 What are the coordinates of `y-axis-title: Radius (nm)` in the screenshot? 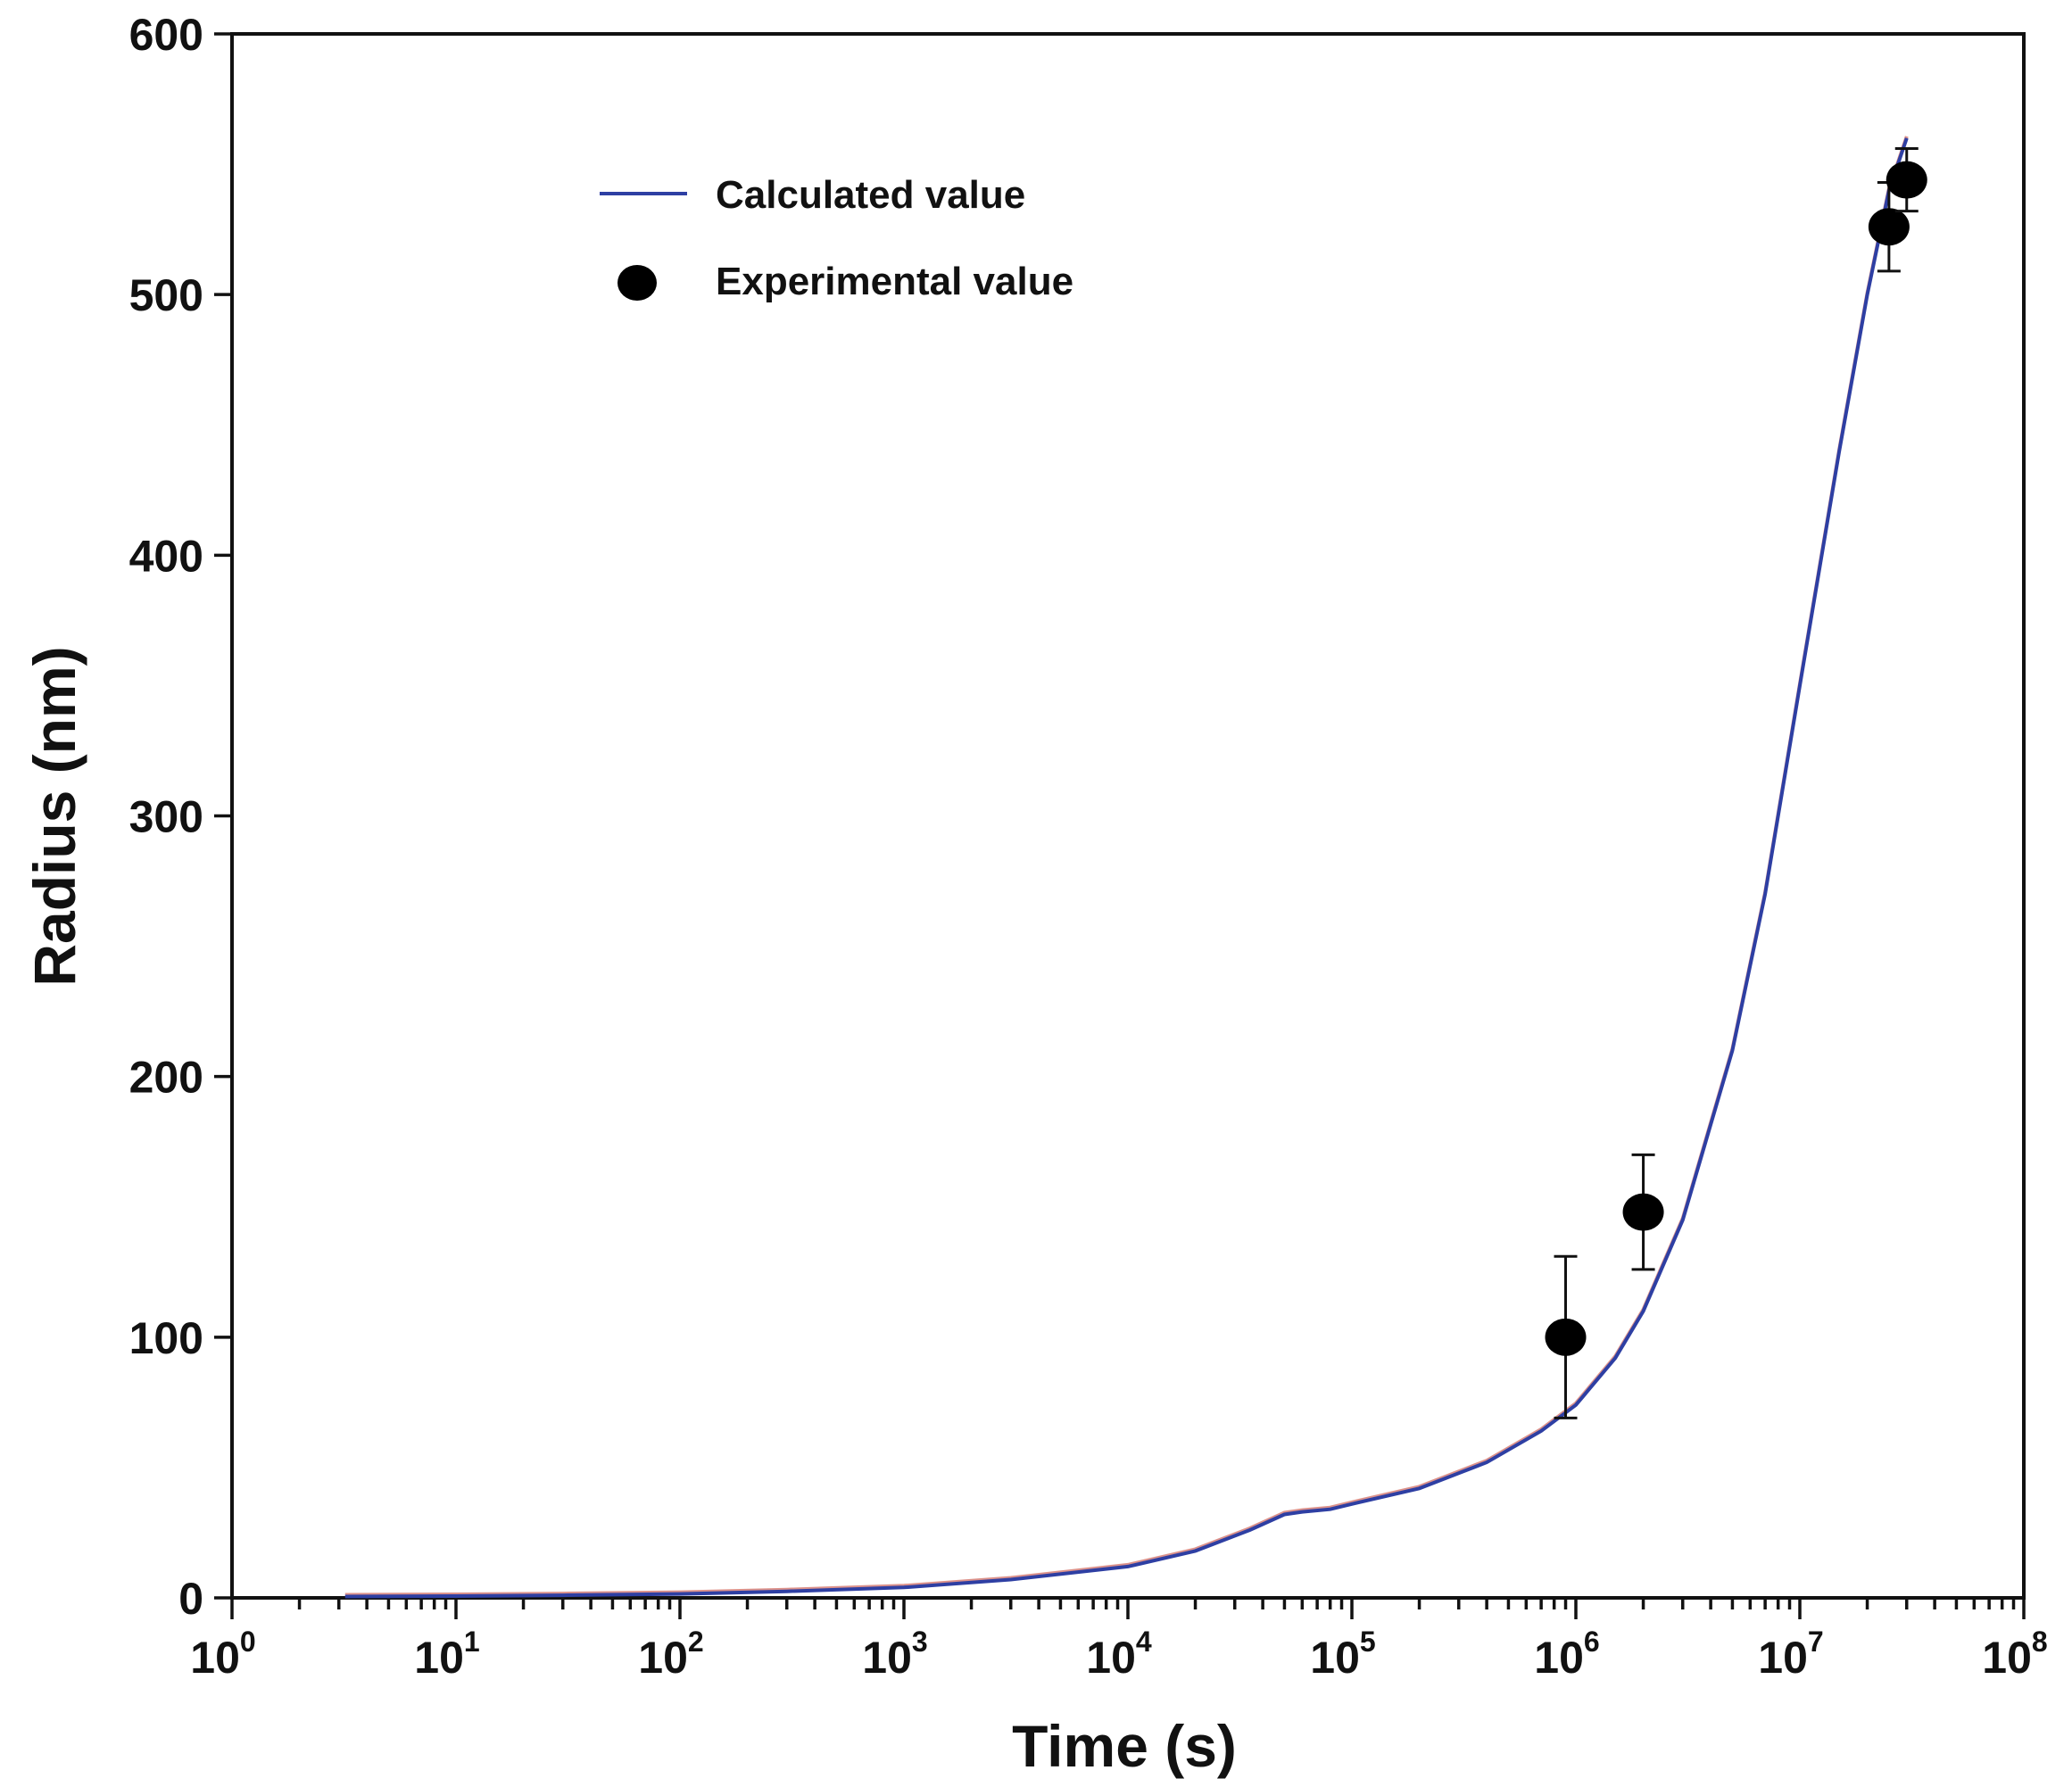 It's located at (54, 816).